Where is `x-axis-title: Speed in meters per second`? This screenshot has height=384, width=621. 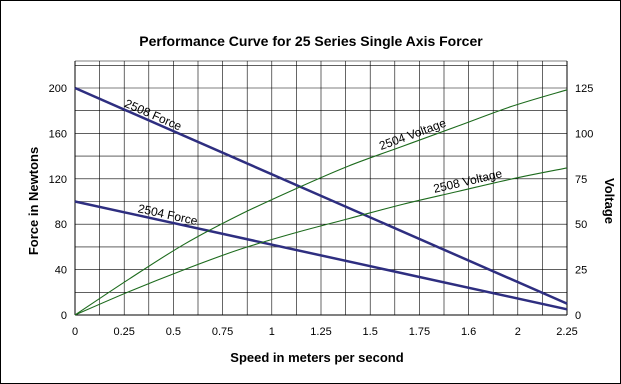
x-axis-title: Speed in meters per second is located at coordinates (316, 357).